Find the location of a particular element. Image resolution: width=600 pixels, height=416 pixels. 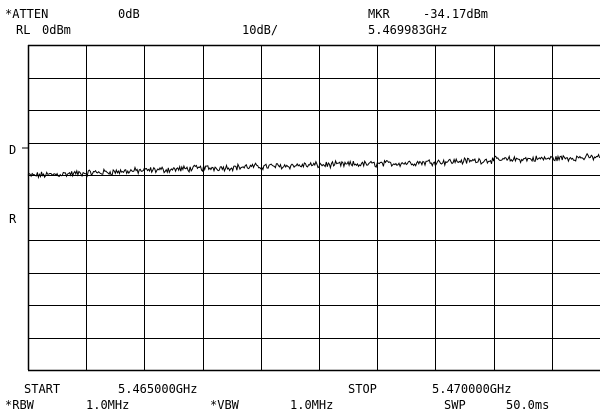

spectrum-trace is located at coordinates (313, 166).